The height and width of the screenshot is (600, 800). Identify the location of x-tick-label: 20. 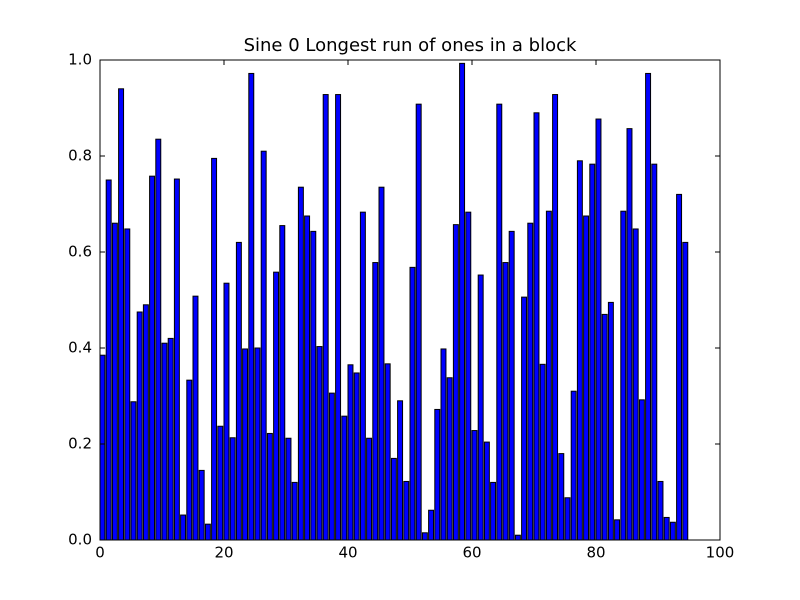
(223, 553).